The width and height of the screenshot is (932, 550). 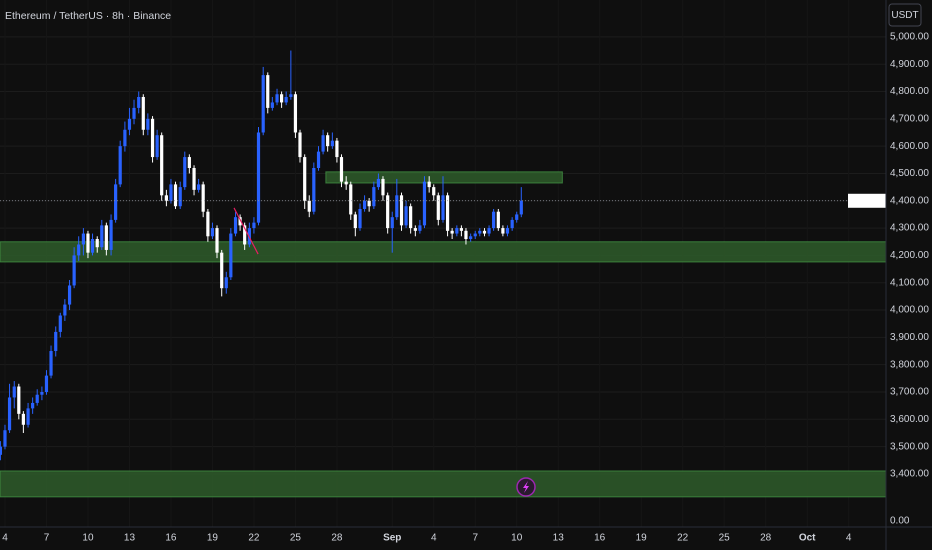 What do you see at coordinates (909, 310) in the screenshot?
I see `y-tick-label: 4,000.00` at bounding box center [909, 310].